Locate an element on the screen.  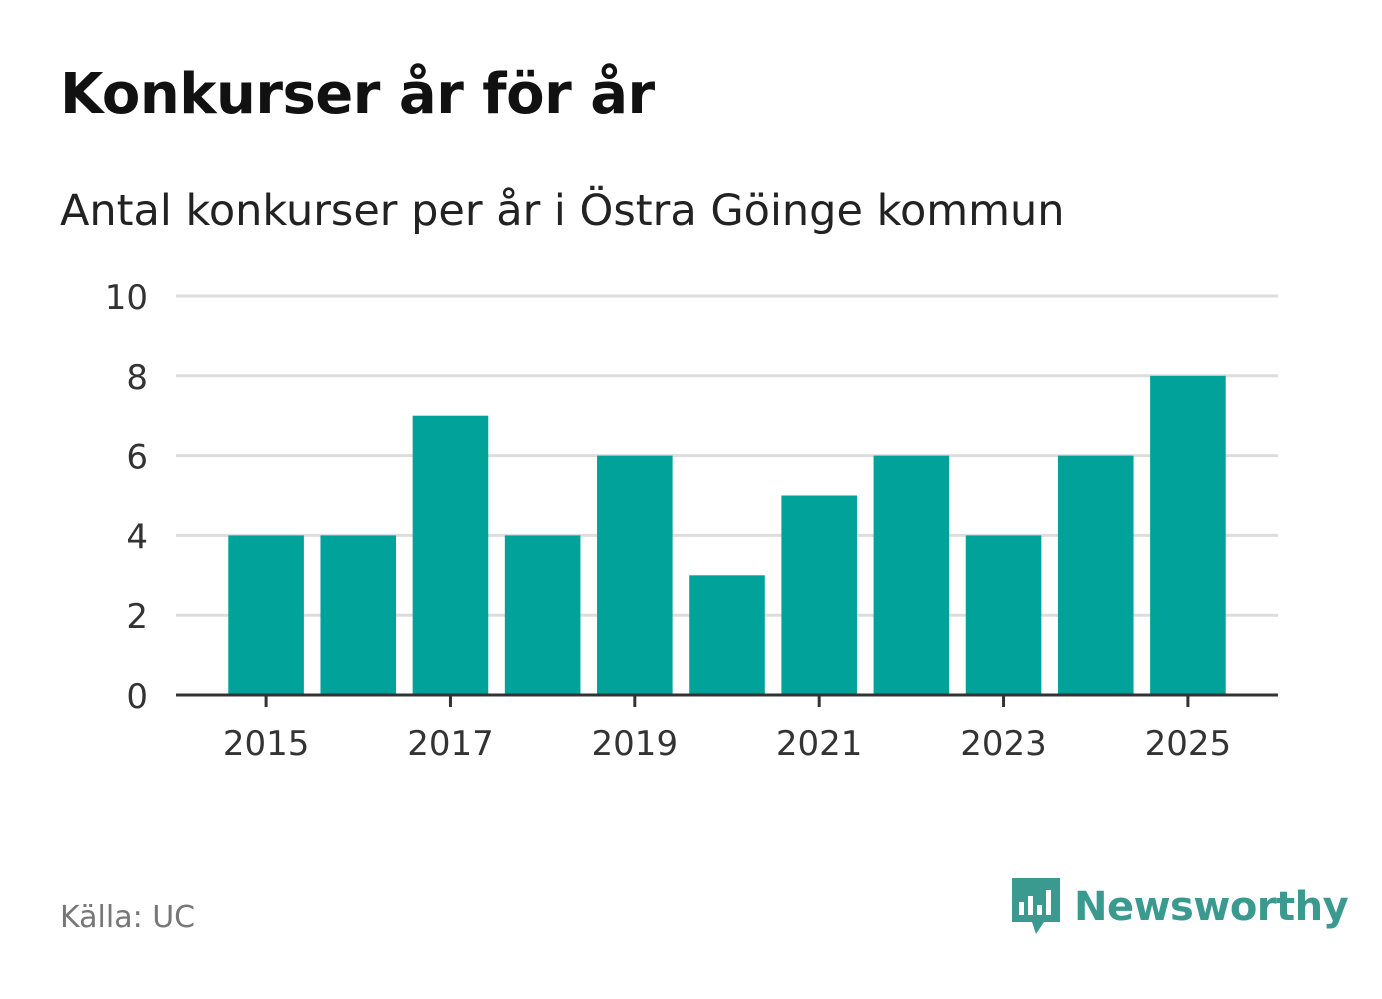
bar-2018 is located at coordinates (542, 615).